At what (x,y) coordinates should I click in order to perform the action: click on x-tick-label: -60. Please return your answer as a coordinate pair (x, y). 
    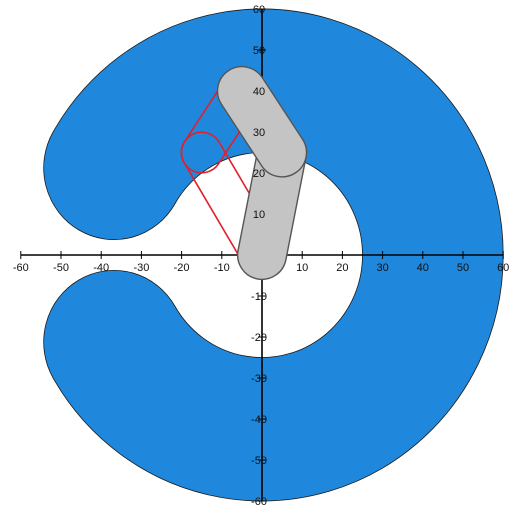
    Looking at the image, I should click on (21, 268).